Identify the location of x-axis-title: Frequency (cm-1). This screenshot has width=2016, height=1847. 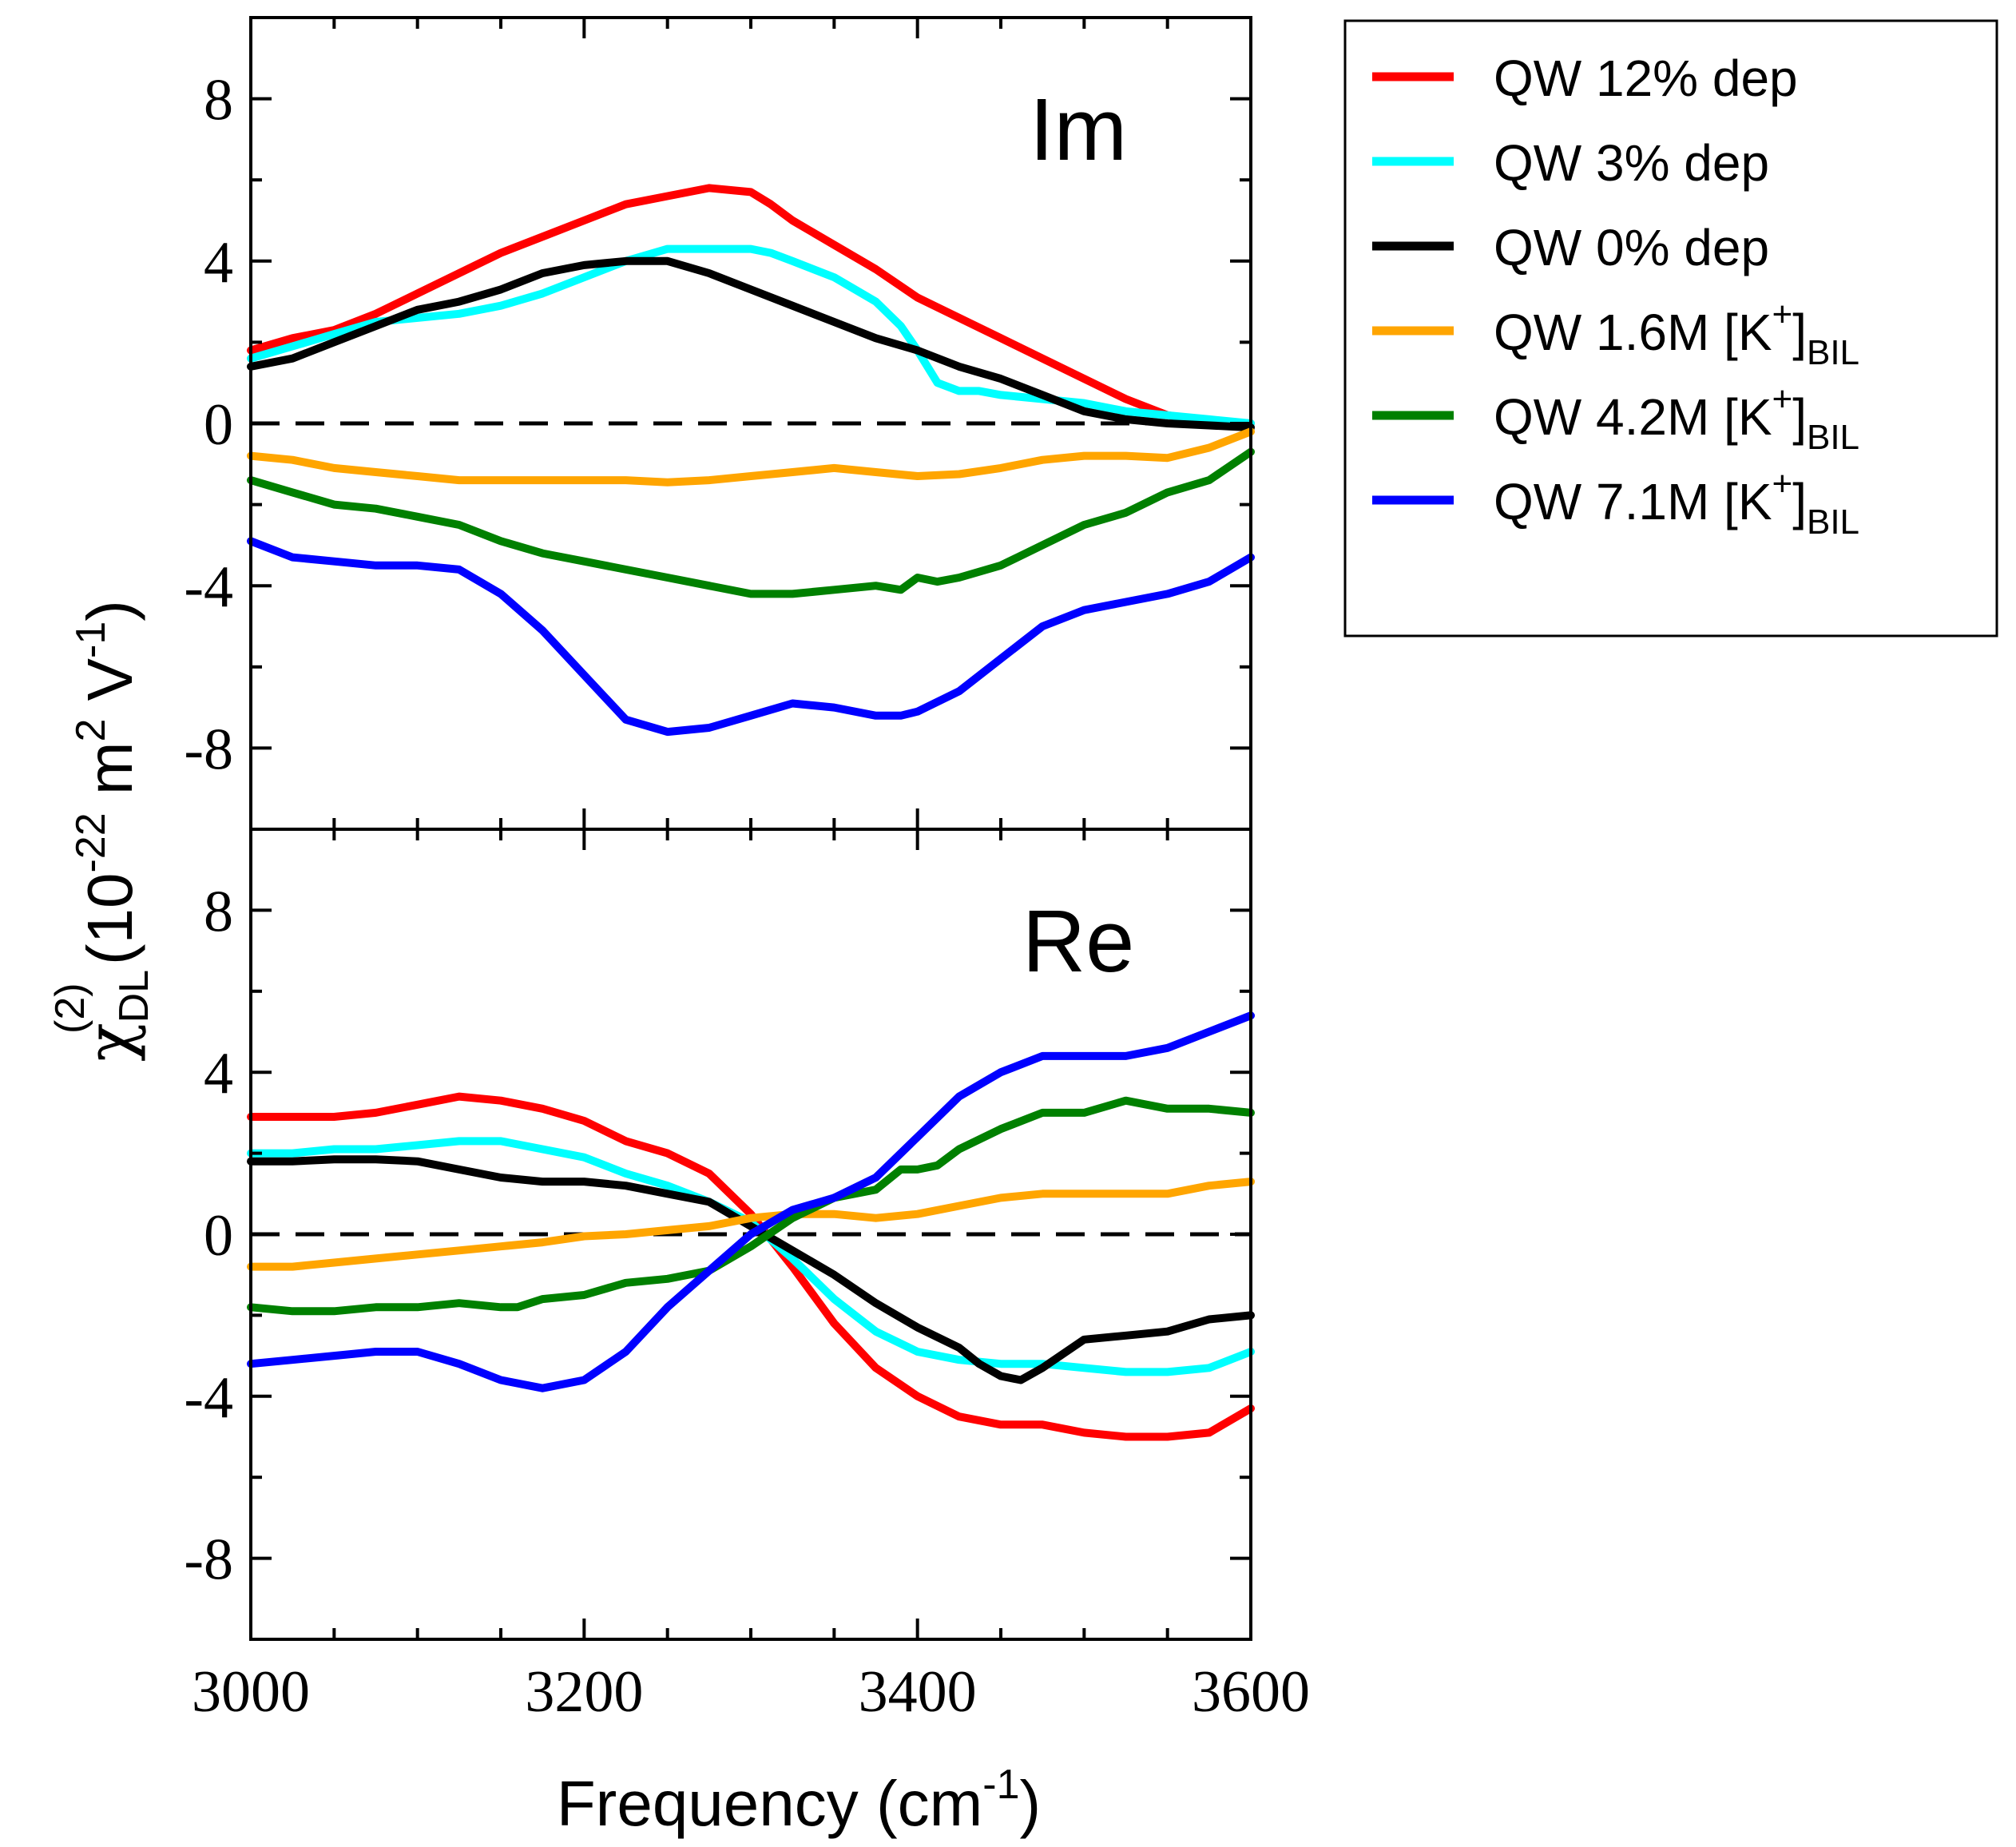
(799, 1801).